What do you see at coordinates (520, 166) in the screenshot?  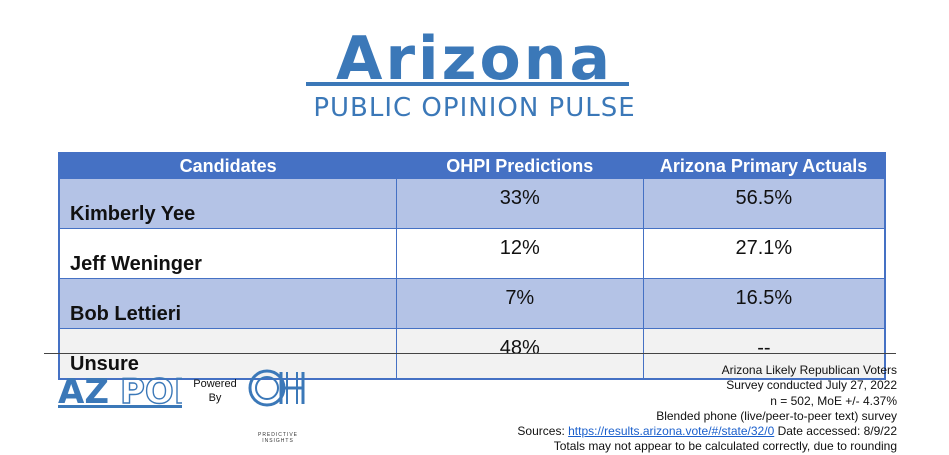 I see `column-header-predictions: OHPI Predictions` at bounding box center [520, 166].